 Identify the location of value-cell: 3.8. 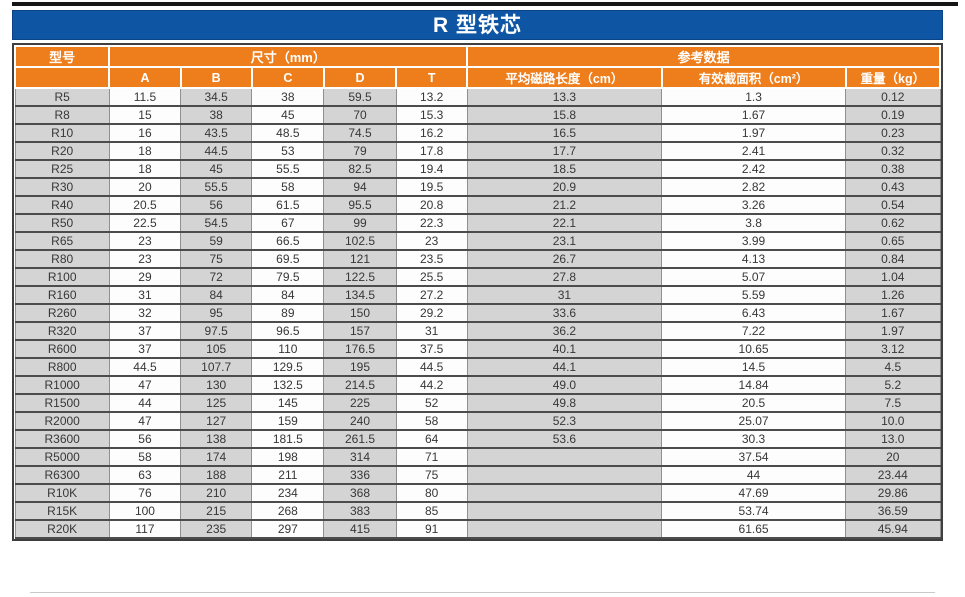
(754, 223).